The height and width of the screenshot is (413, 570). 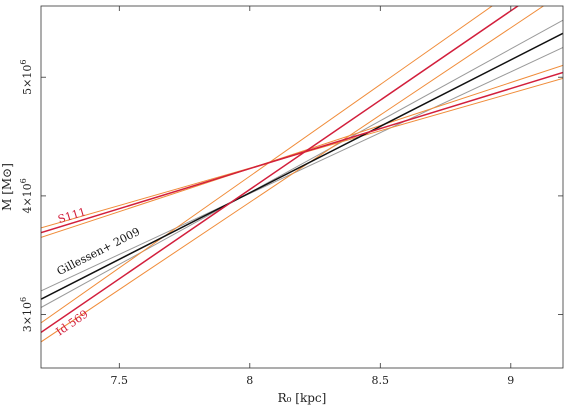 I want to click on x-tick-label-1: 8, so click(x=249, y=380).